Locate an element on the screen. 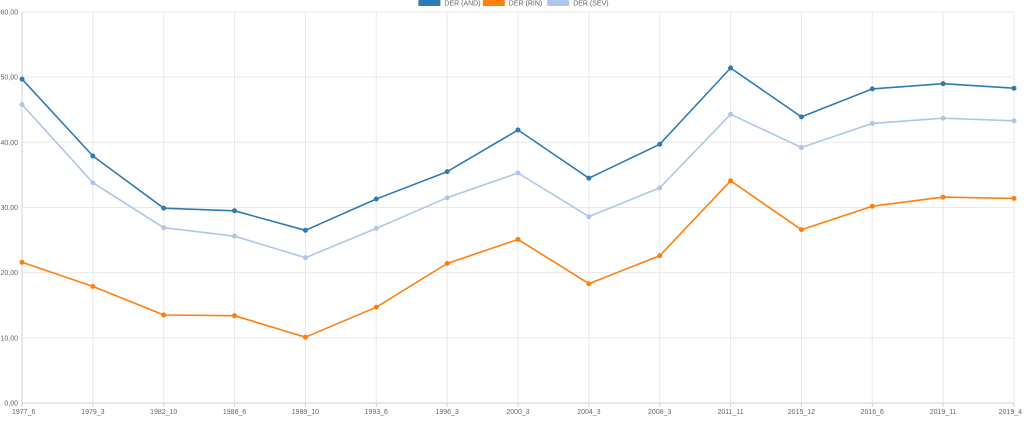  x-tick-label: 2015_12 is located at coordinates (801, 412).